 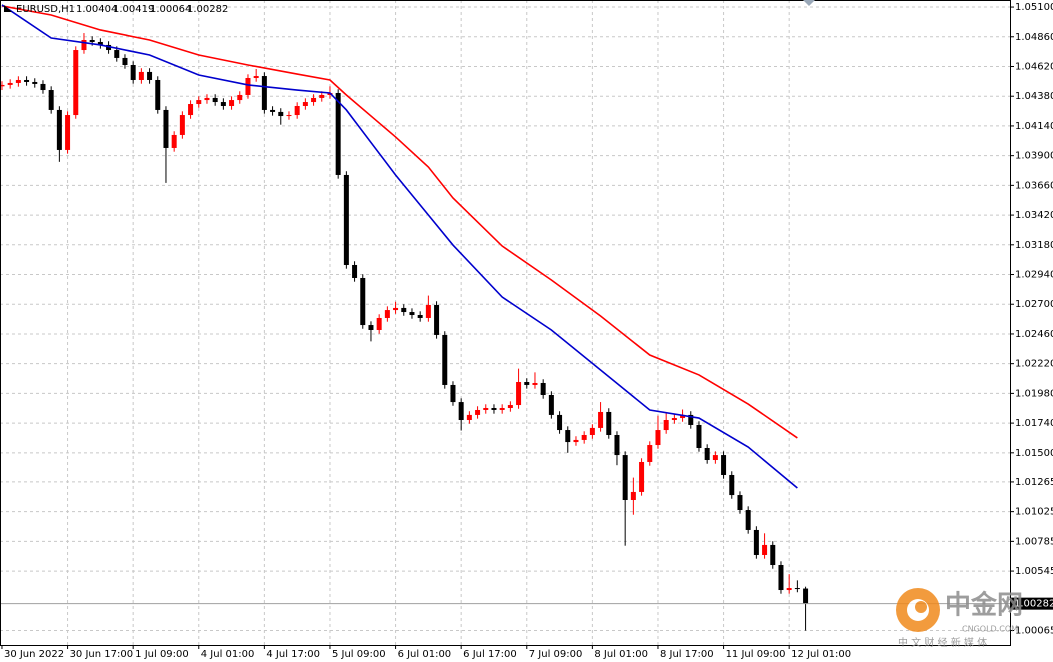 What do you see at coordinates (756, 654) in the screenshot?
I see `x-tick-label: 11 Jul 09:00` at bounding box center [756, 654].